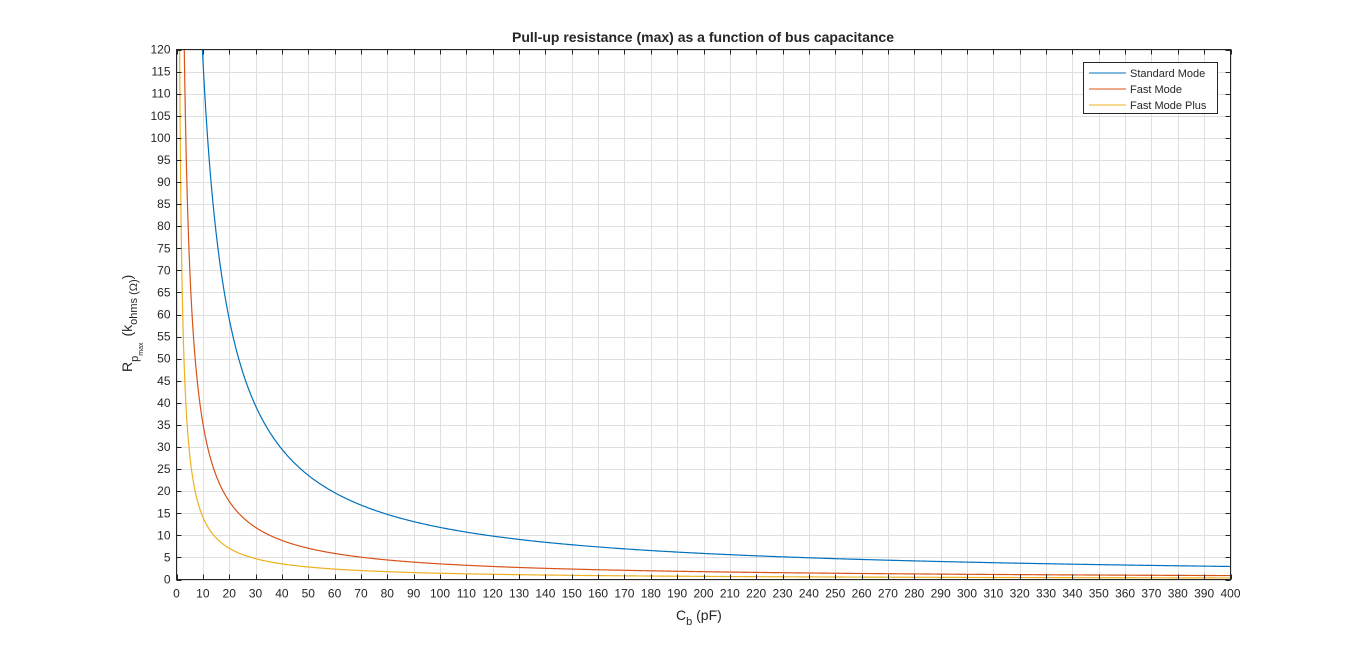 This screenshot has width=1360, height=656. I want to click on legend: Standard Mode Fast Mode Fast Mode Plus, so click(1150, 88).